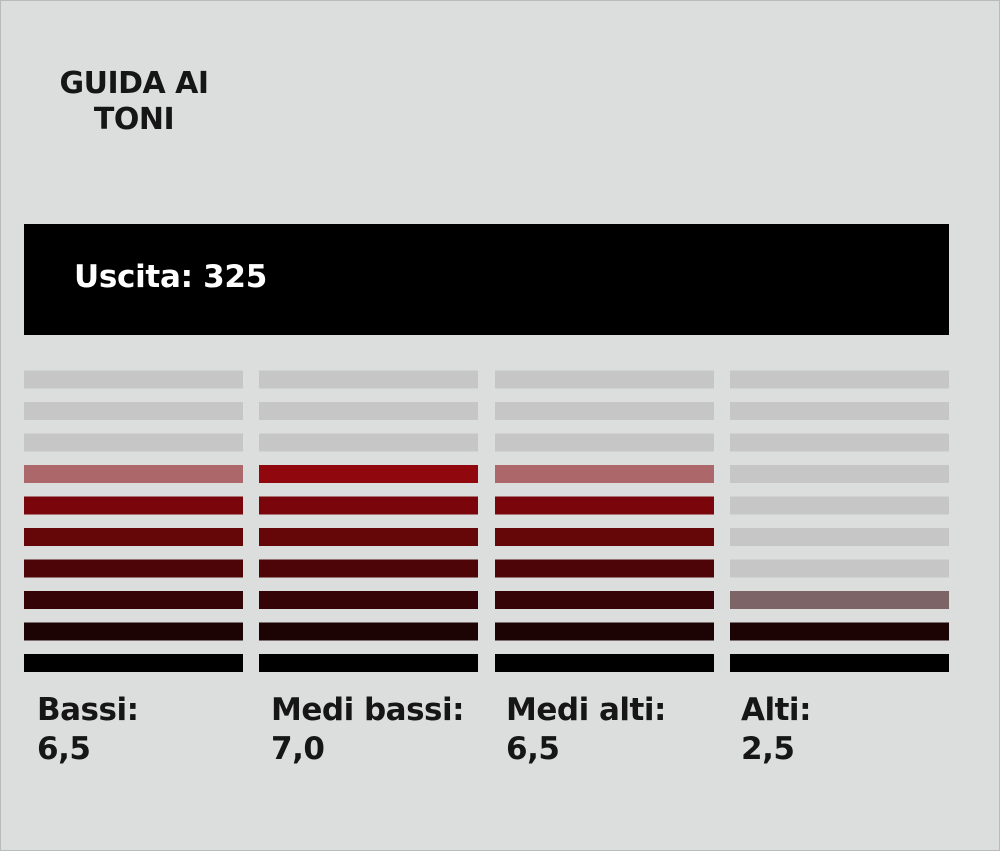  I want to click on output-bar: Uscita: 325, so click(486, 279).